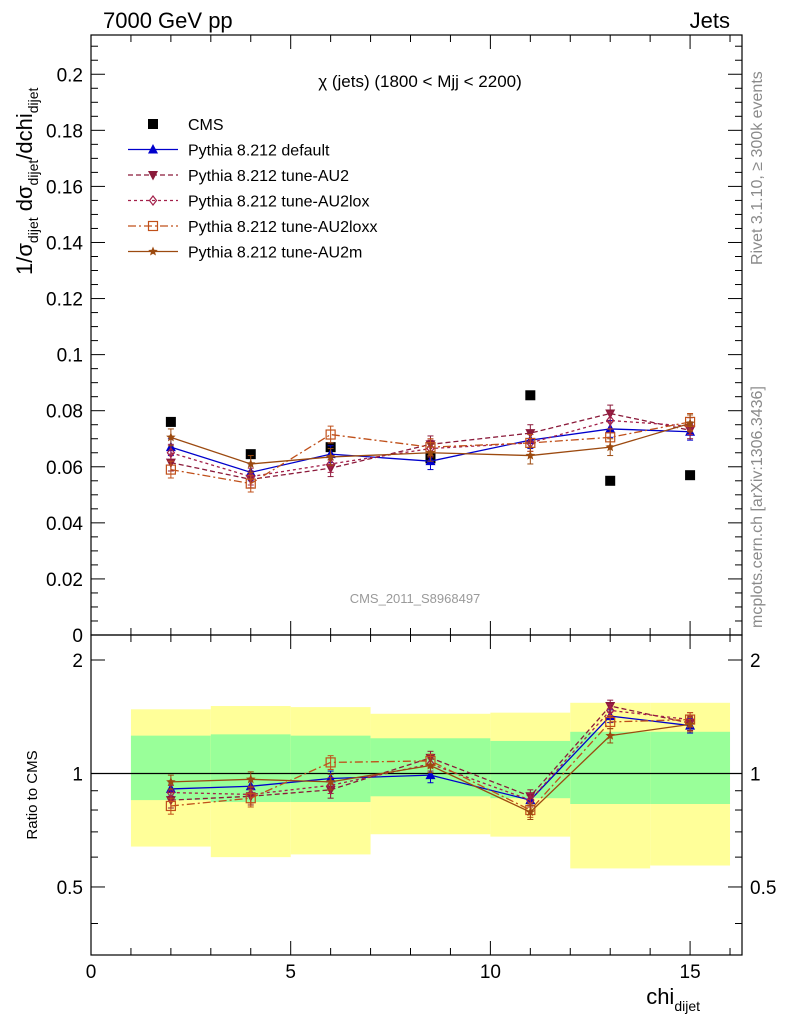 The height and width of the screenshot is (1029, 786). I want to click on main-ytick-label: 0.18, so click(64, 131).